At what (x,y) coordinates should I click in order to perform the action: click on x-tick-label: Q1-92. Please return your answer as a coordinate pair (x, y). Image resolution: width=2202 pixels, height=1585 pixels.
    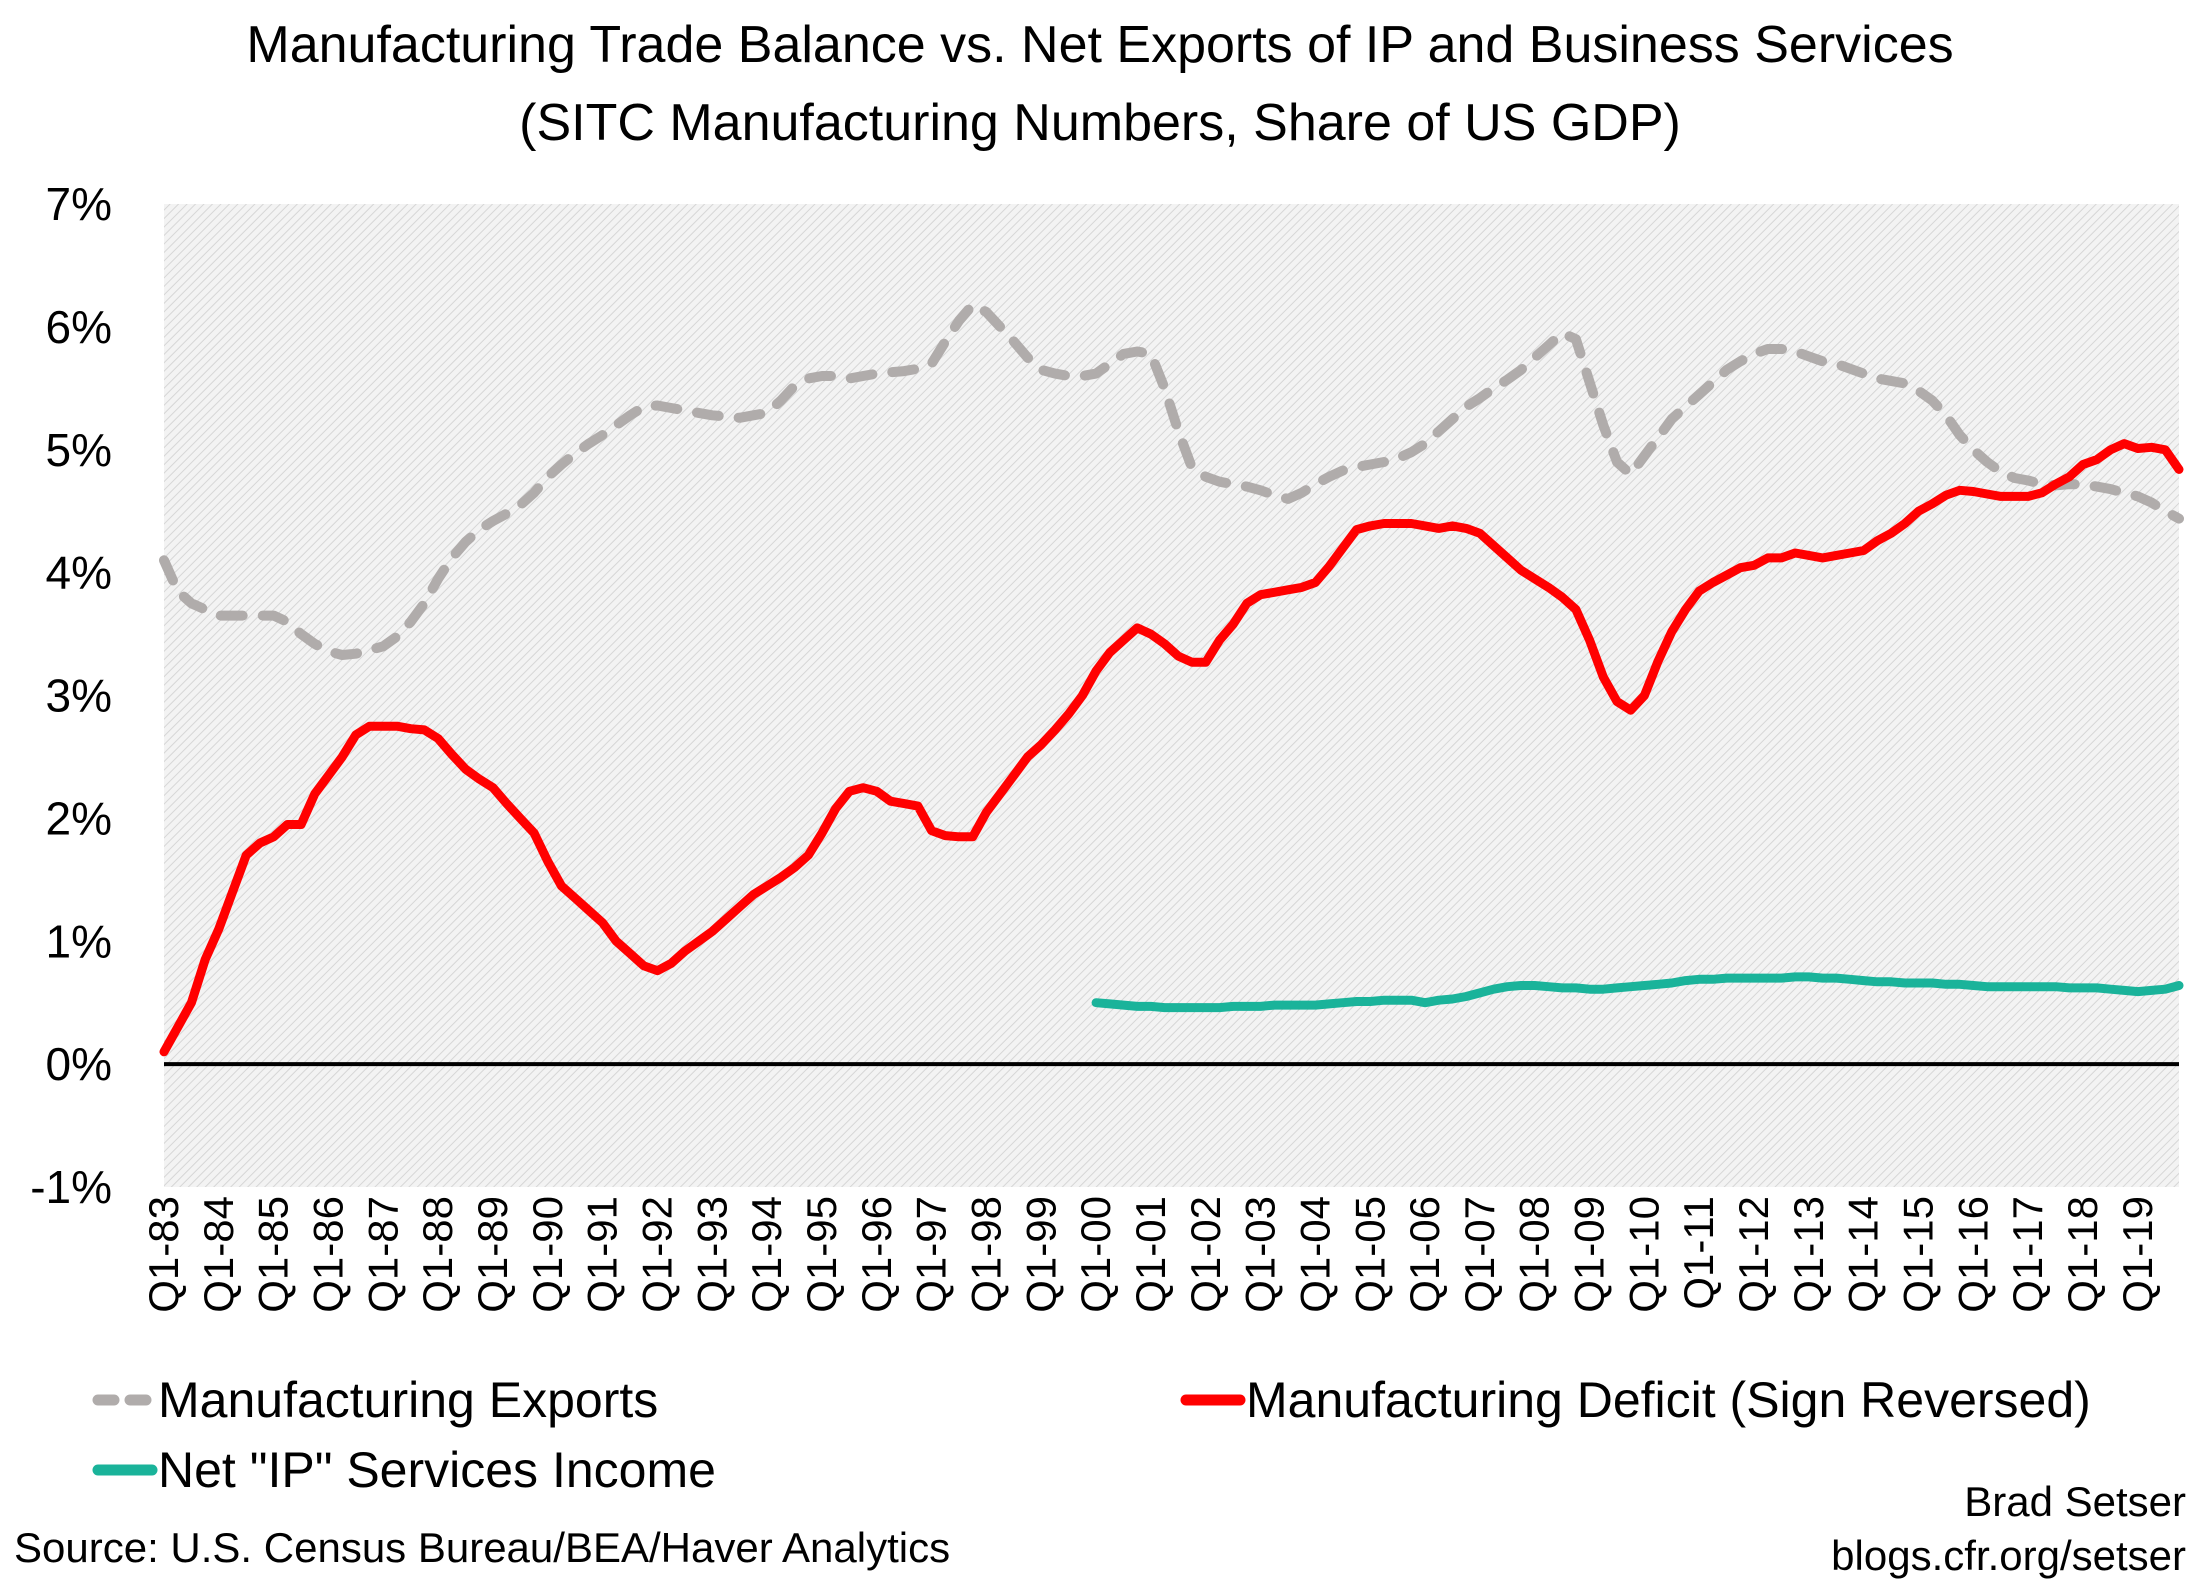
    Looking at the image, I should click on (656, 1254).